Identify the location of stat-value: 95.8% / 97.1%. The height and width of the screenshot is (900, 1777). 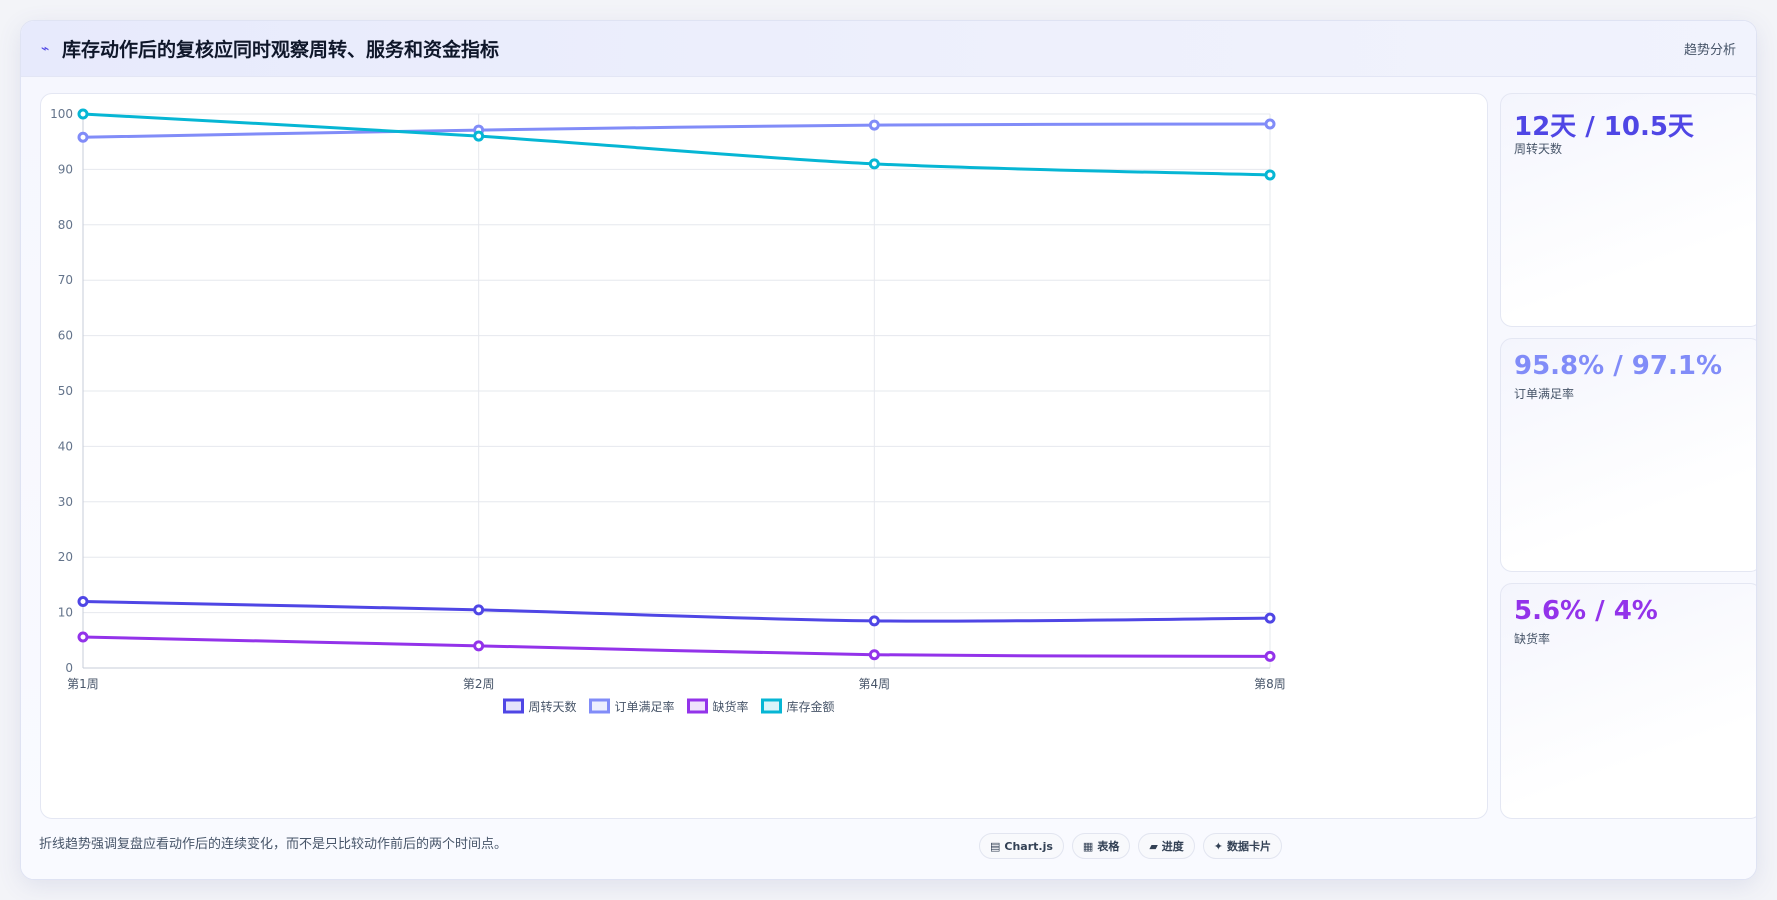
(1618, 366).